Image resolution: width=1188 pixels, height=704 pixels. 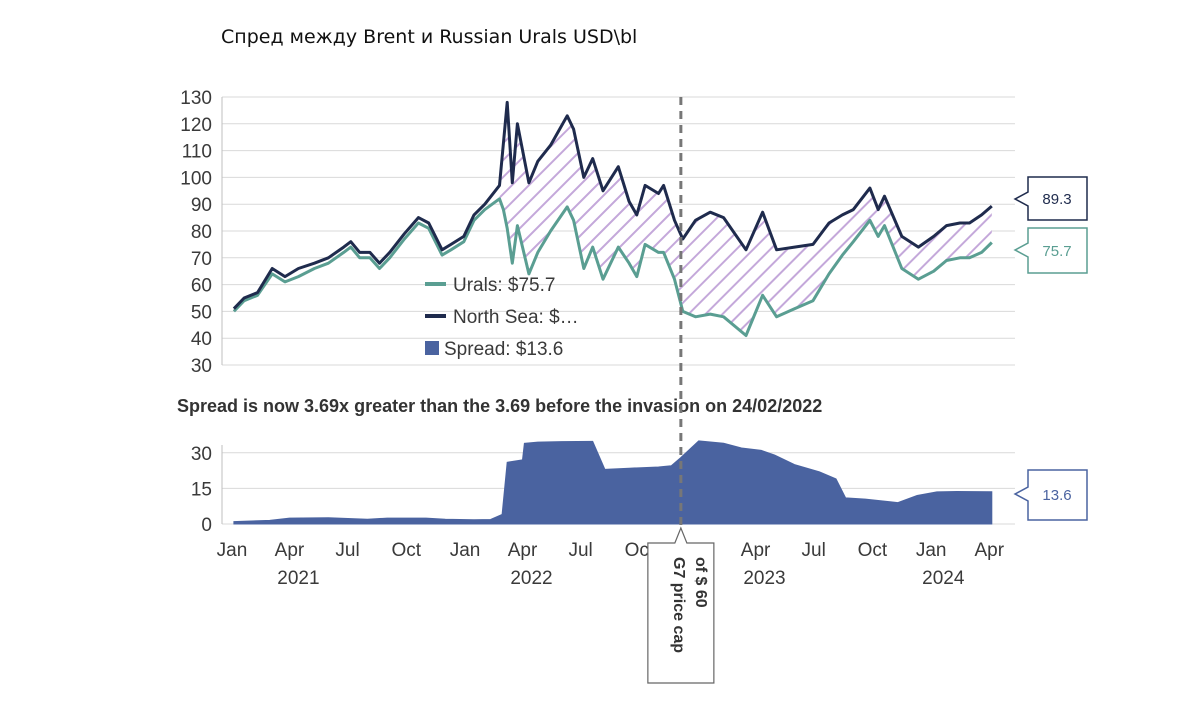 What do you see at coordinates (1056, 199) in the screenshot?
I see `north-sea-end-value: 89.3` at bounding box center [1056, 199].